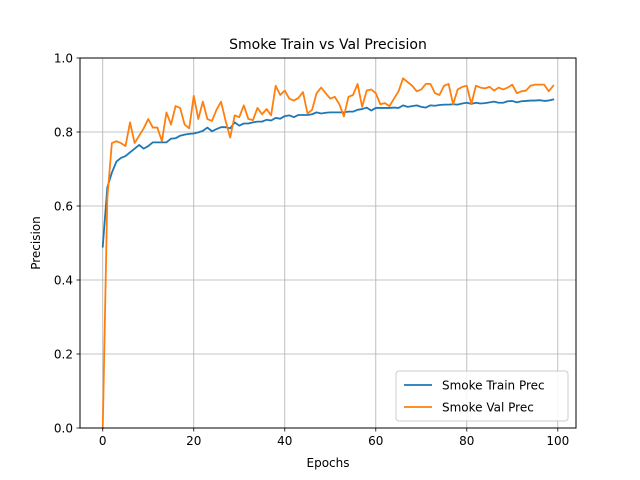 The width and height of the screenshot is (640, 480). I want to click on y-tick-label: 0.2, so click(63, 355).